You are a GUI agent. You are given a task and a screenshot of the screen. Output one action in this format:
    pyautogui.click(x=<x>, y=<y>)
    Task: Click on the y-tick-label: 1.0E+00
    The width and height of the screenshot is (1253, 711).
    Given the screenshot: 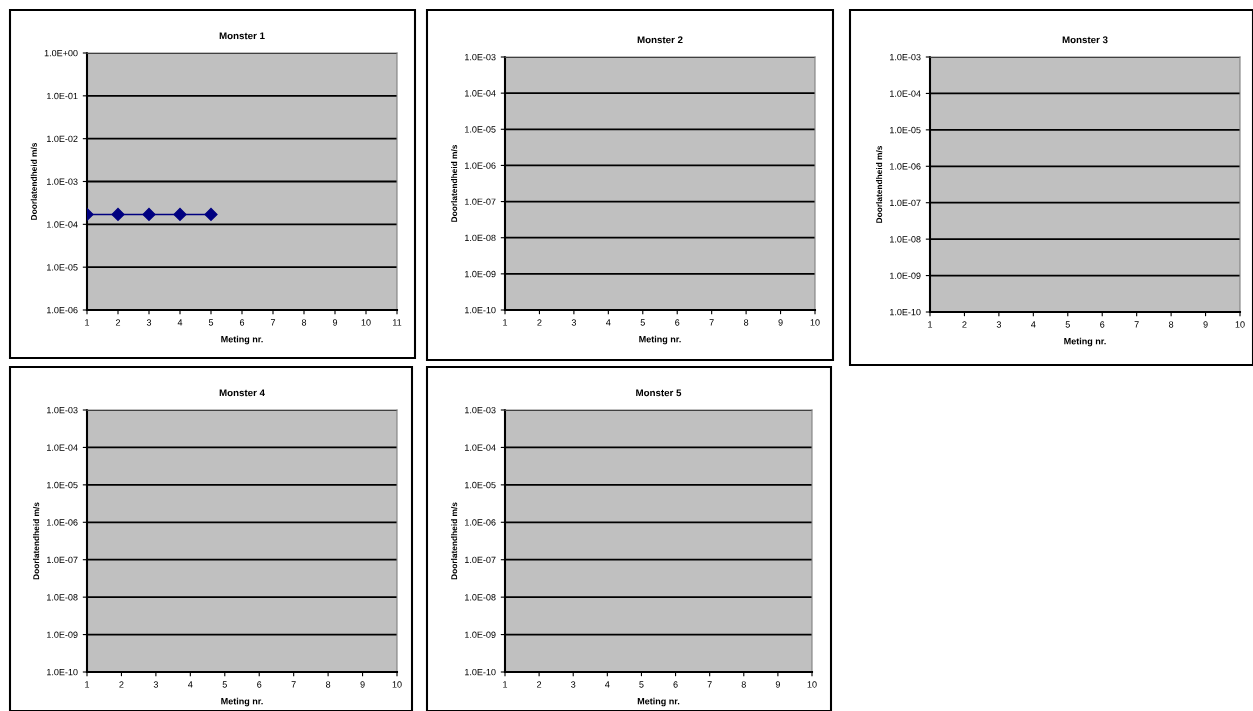 What is the action you would take?
    pyautogui.click(x=61, y=53)
    